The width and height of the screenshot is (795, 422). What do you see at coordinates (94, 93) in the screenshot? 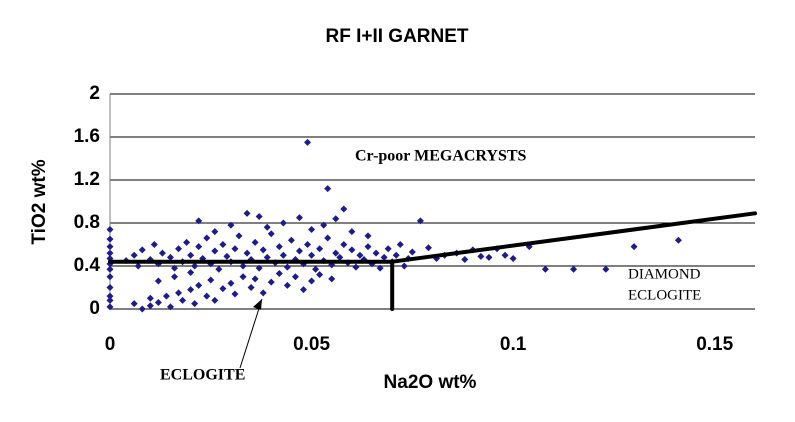
I see `y-tick-label: 2` at bounding box center [94, 93].